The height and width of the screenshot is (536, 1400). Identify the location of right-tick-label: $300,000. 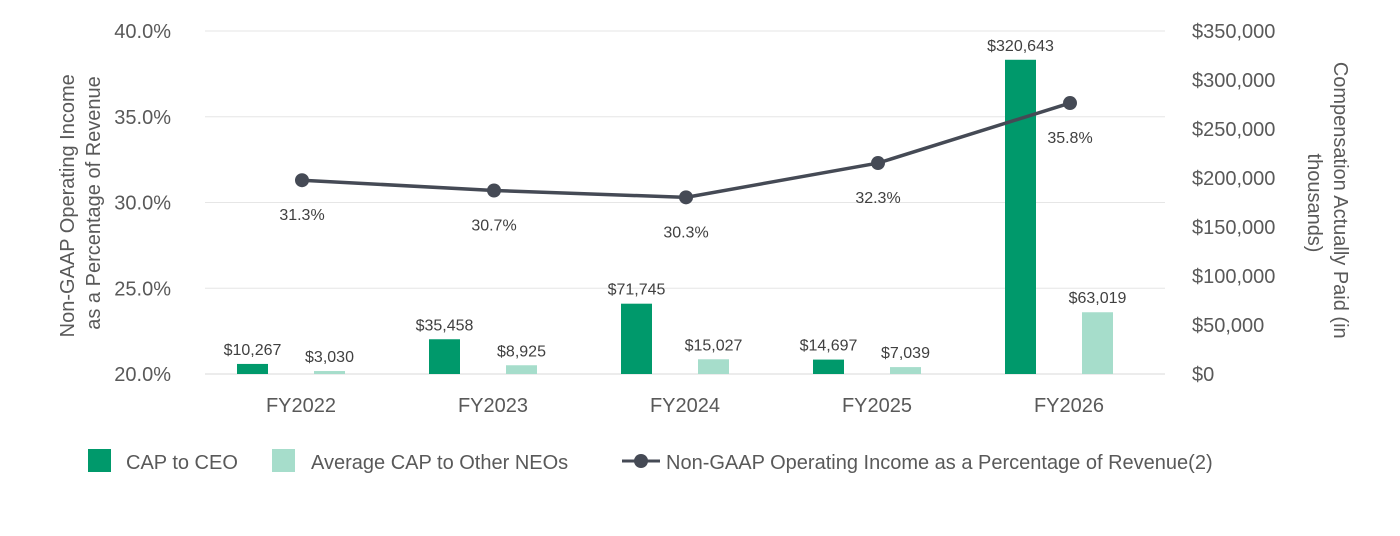
(1233, 81).